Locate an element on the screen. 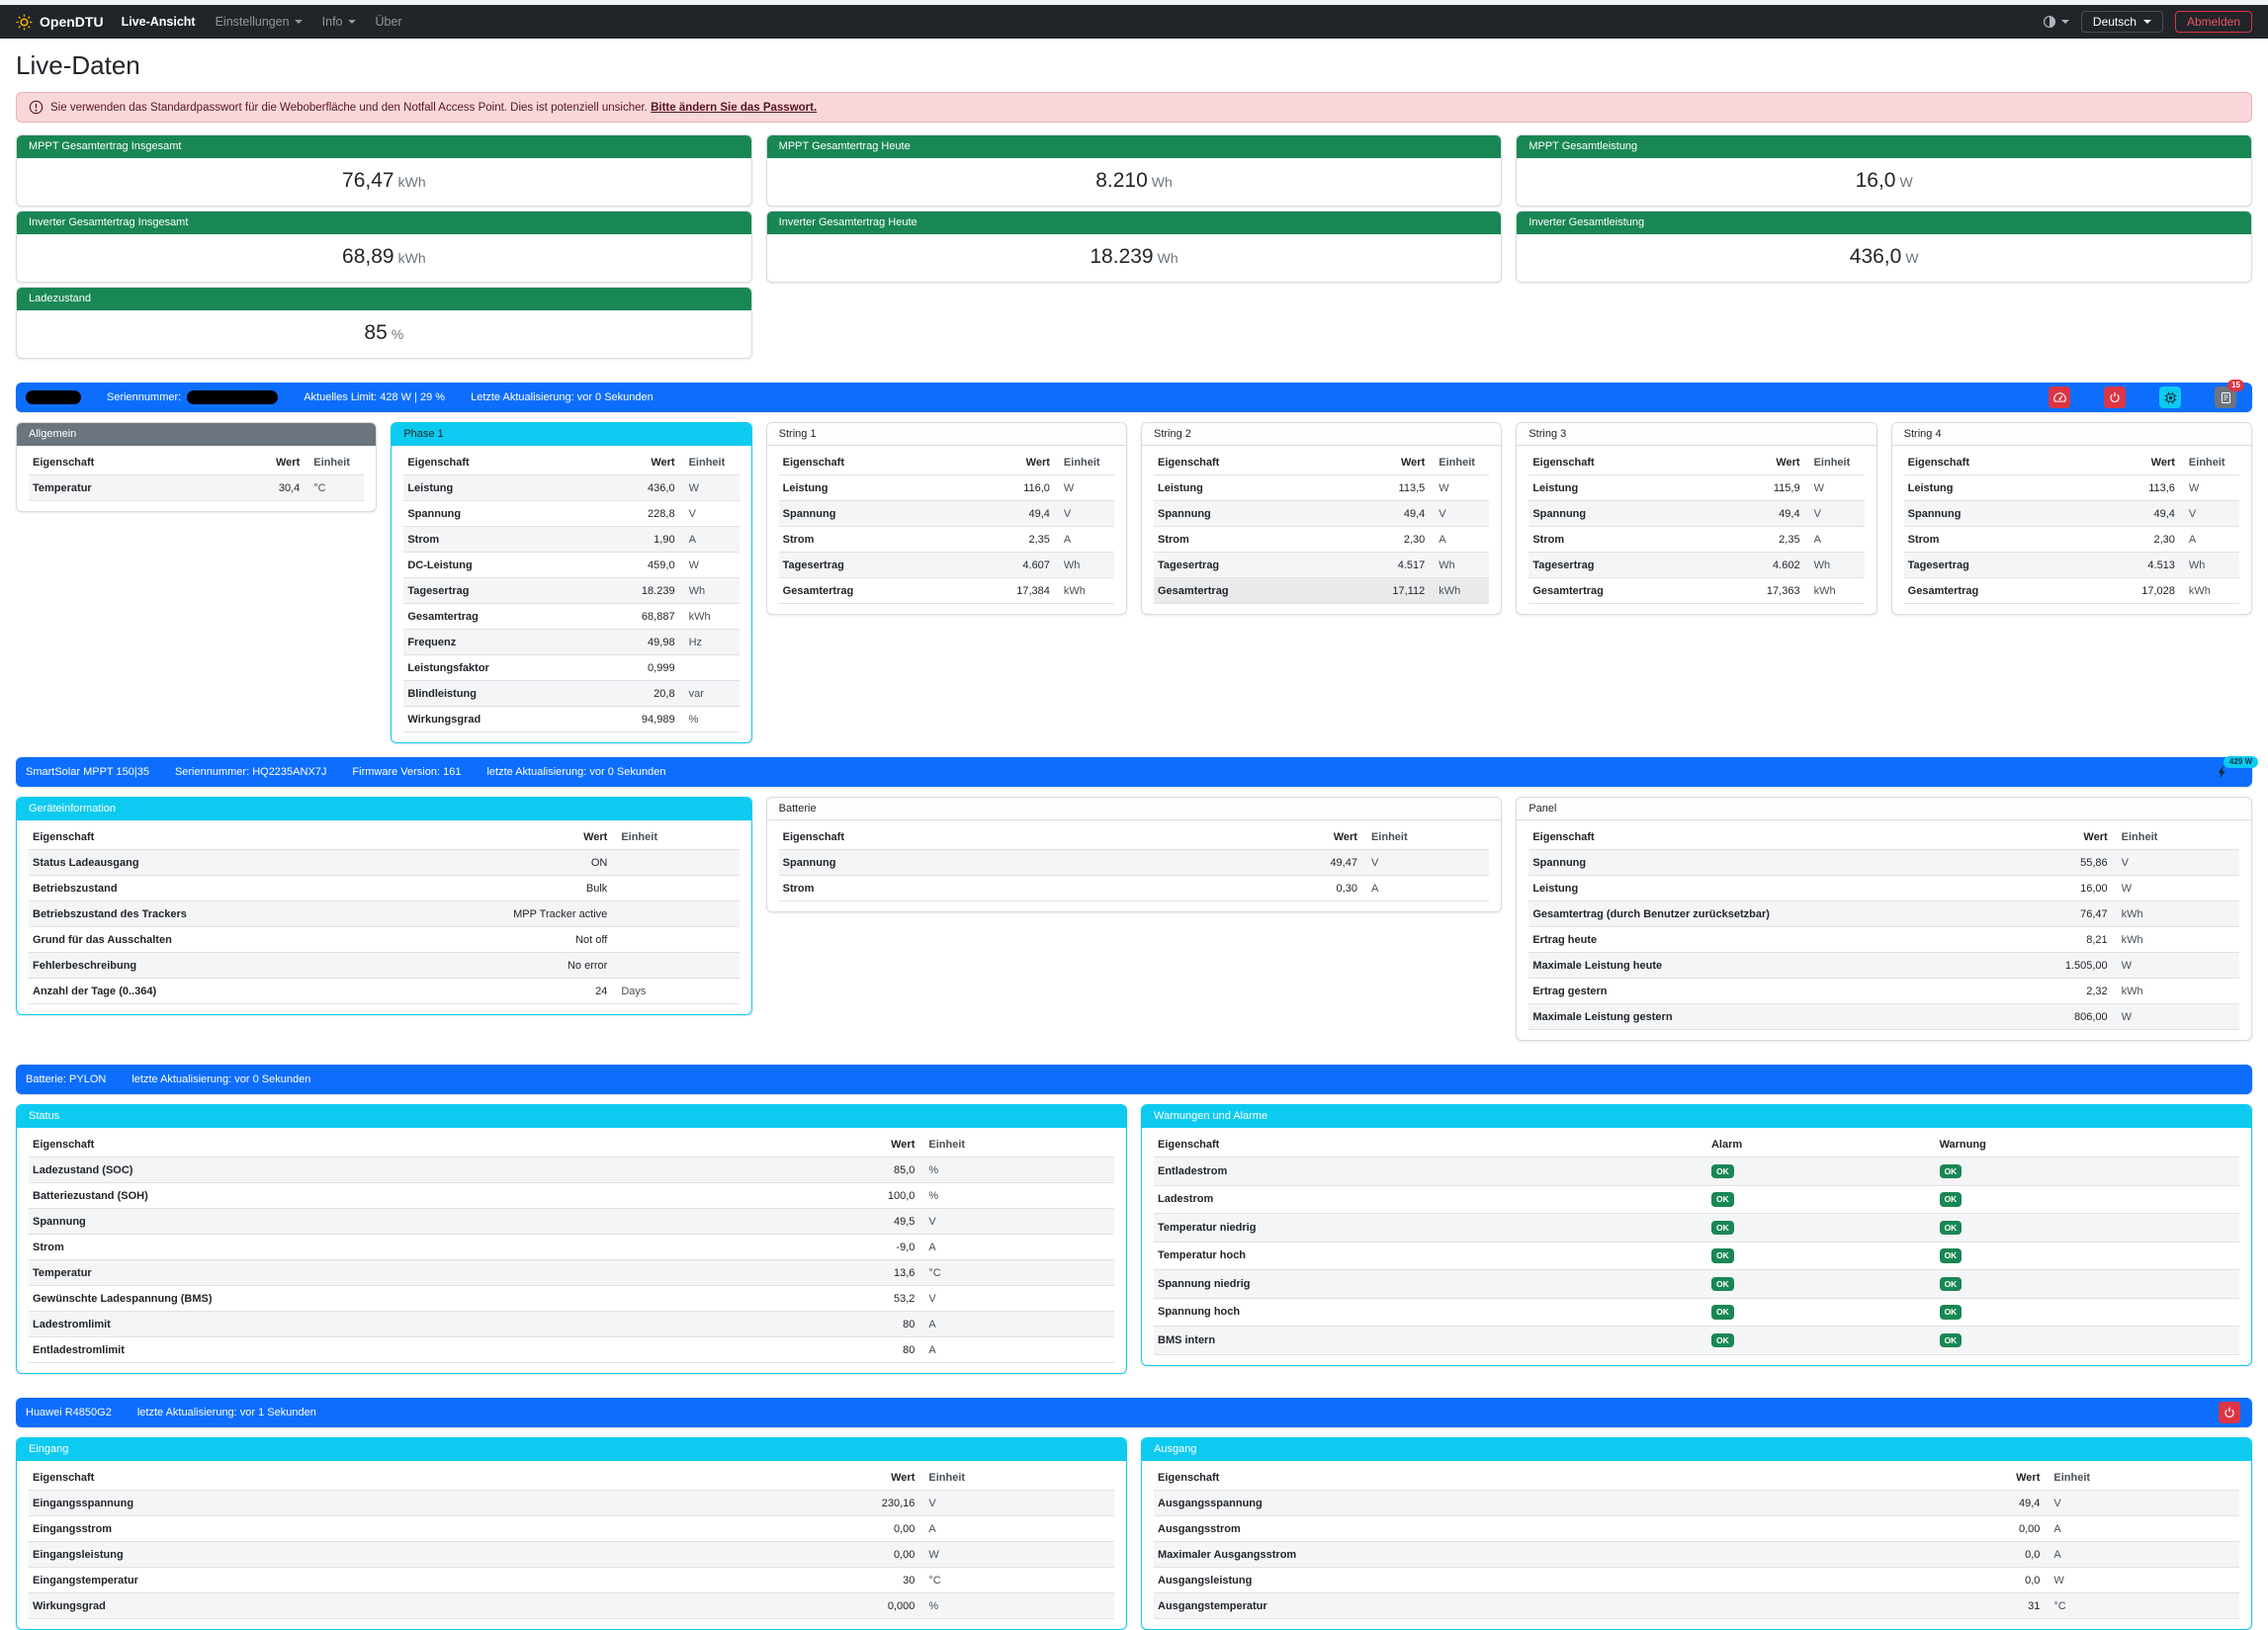 The height and width of the screenshot is (1630, 2268). pylon-last-update: letzte Aktualisierung: vor 0 Sekunden is located at coordinates (221, 1079).